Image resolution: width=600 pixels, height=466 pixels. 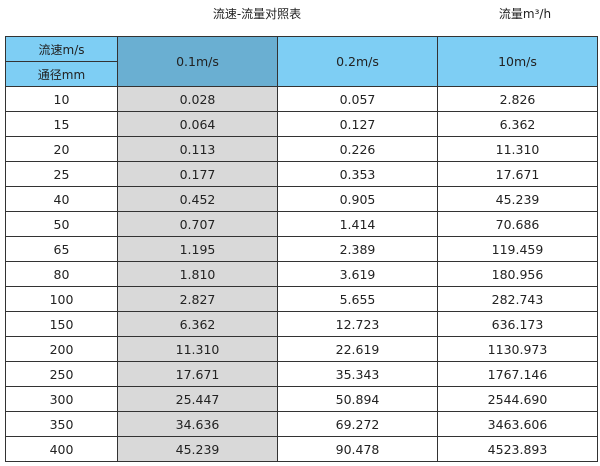 I want to click on diameter-cell: 10, so click(x=61, y=99).